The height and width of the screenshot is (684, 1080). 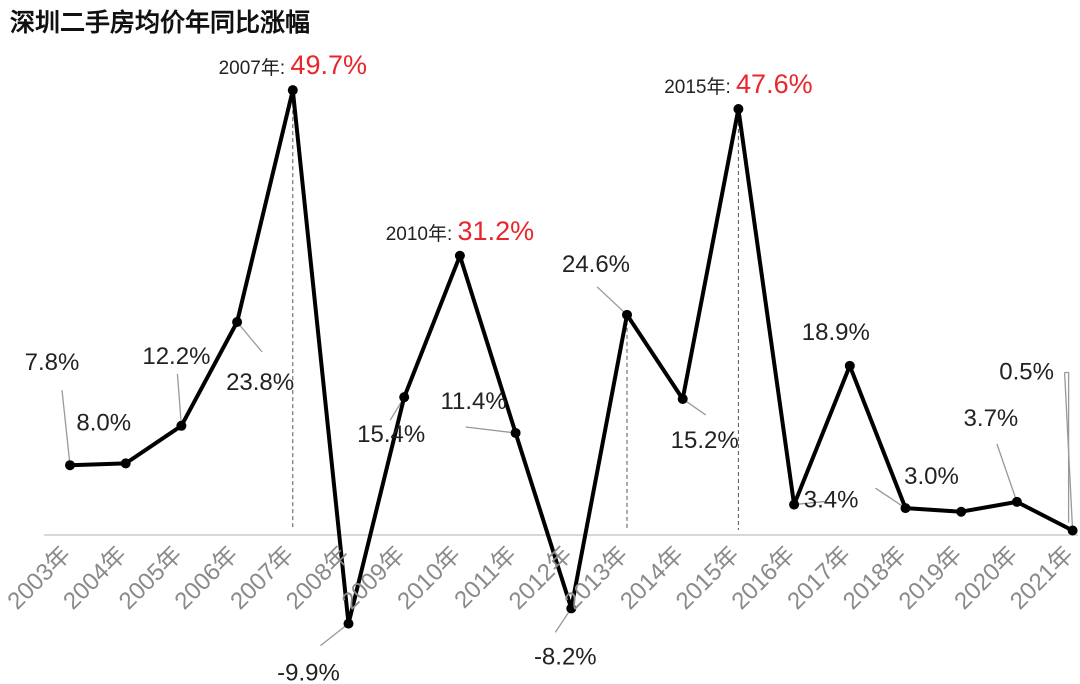 I want to click on highlight-label: 2007年: 49.7%, so click(x=293, y=65).